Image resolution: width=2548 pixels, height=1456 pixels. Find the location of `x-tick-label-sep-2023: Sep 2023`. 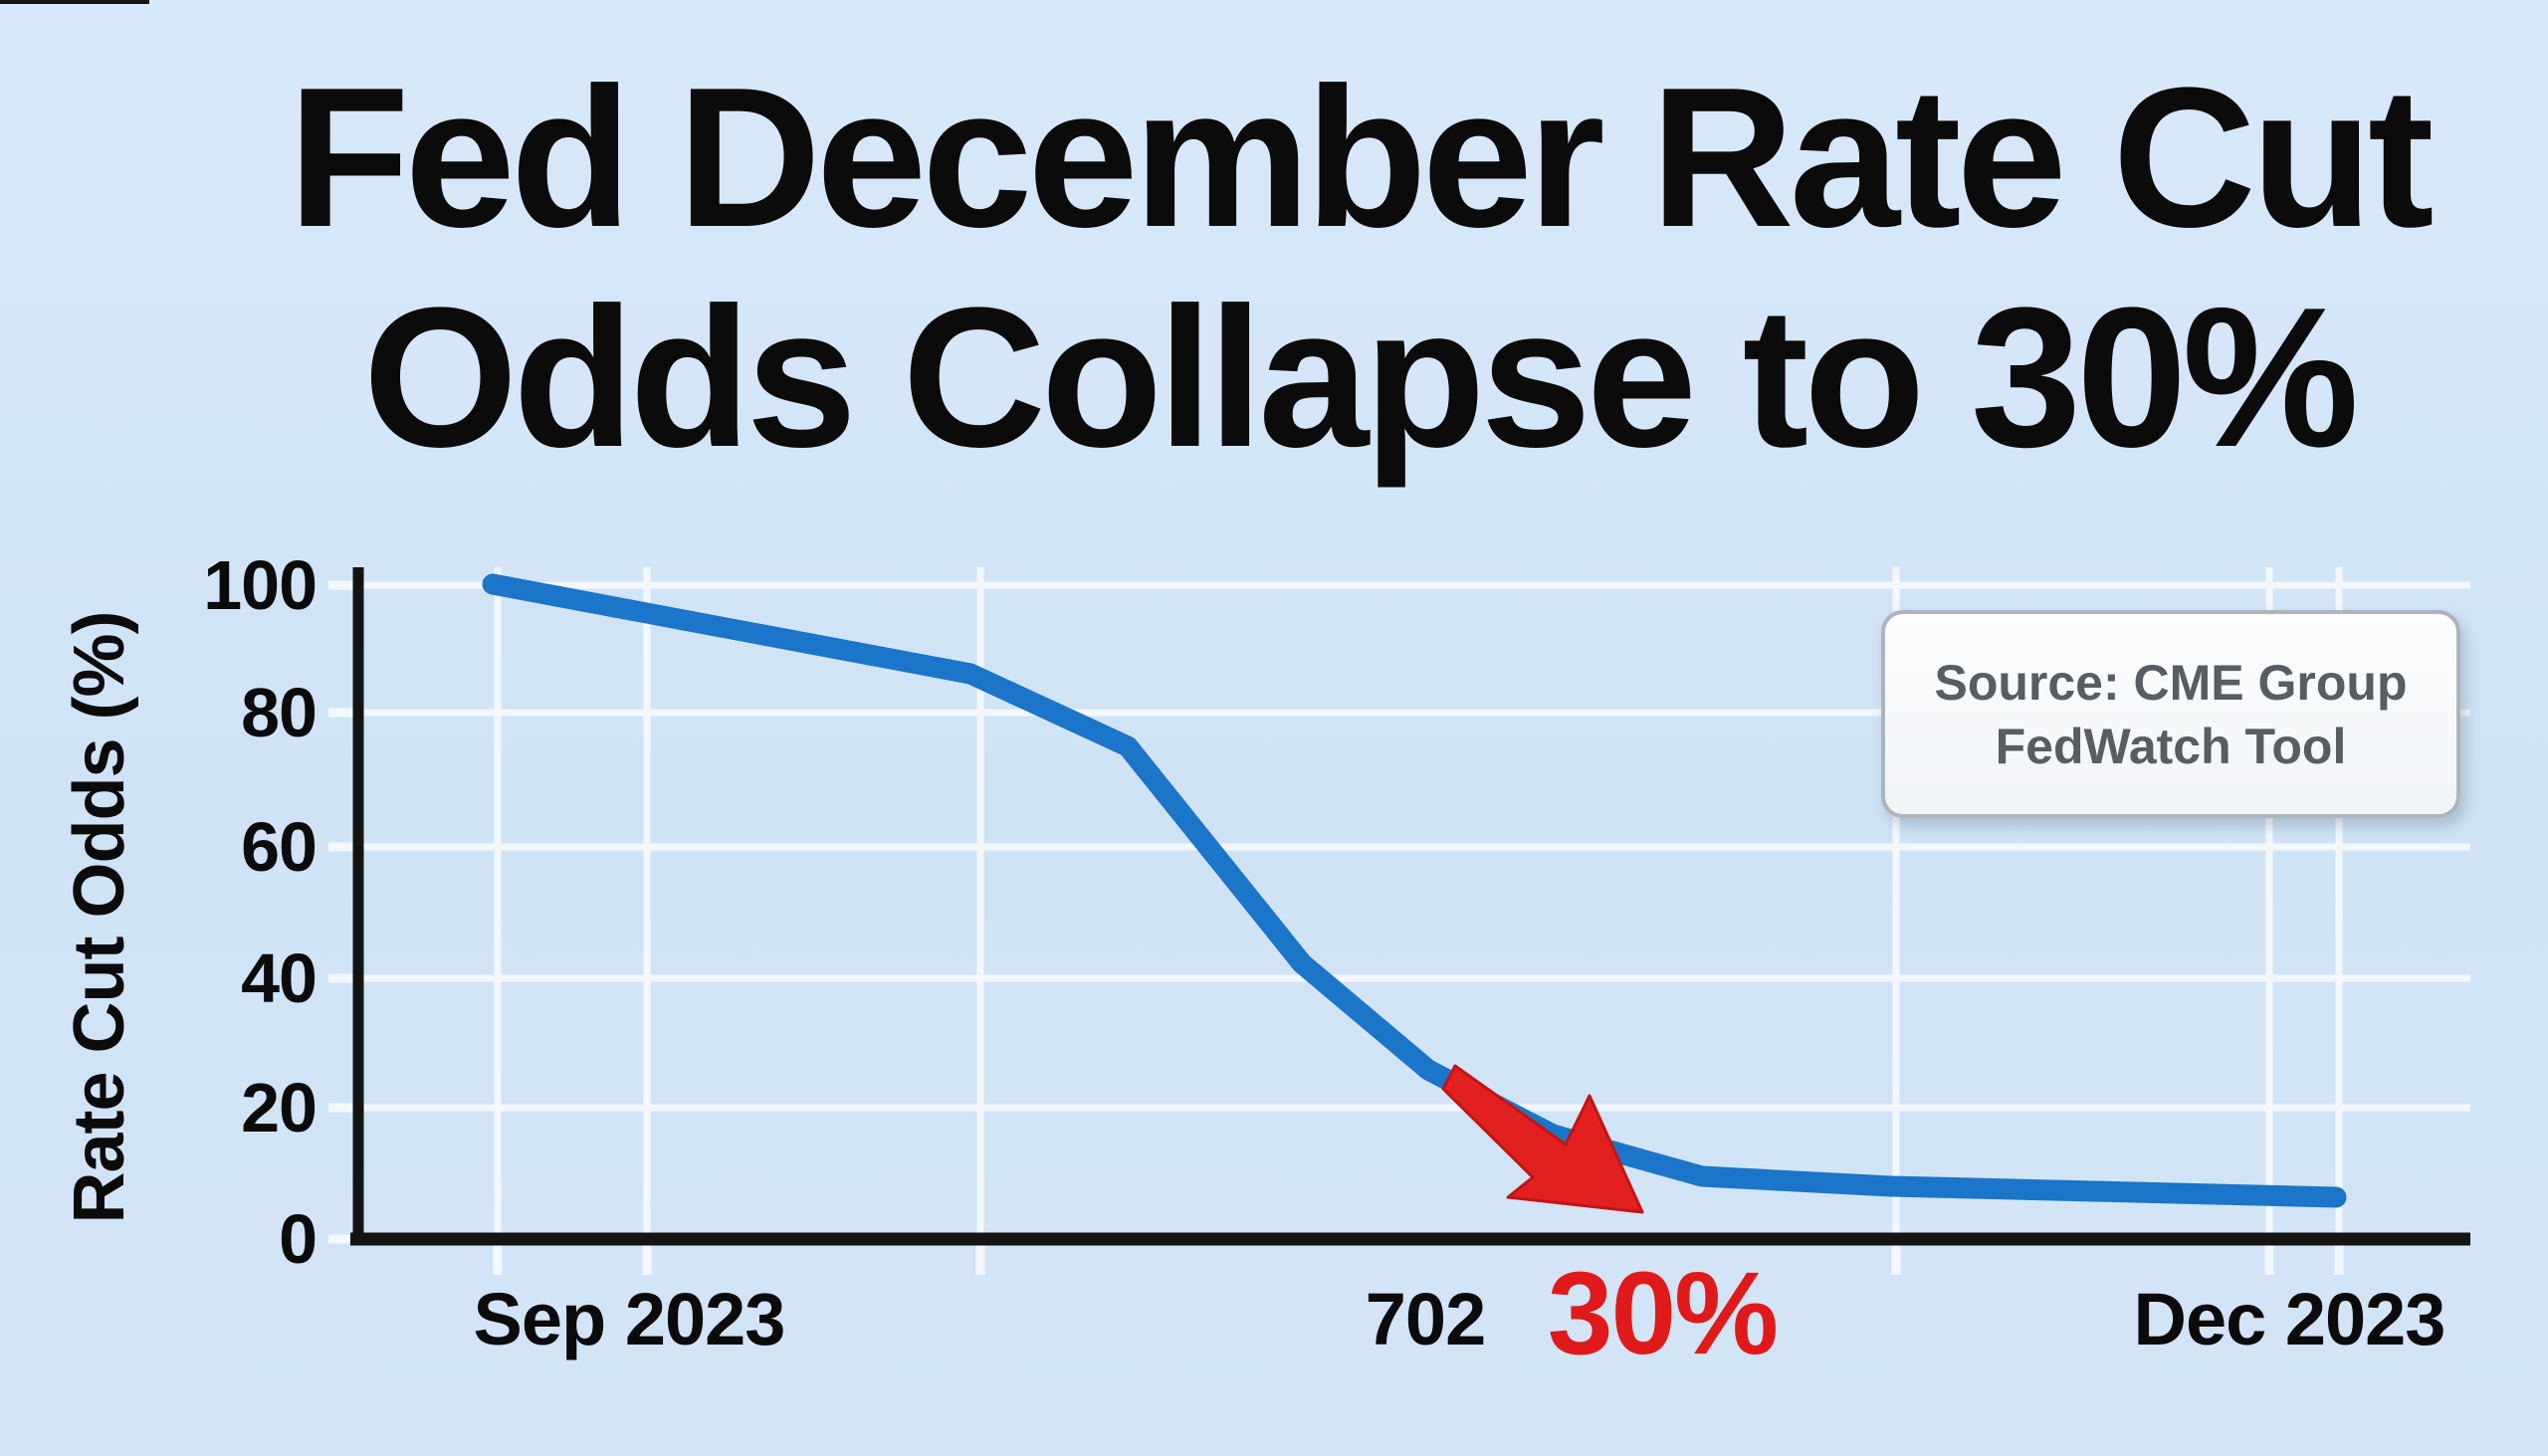

x-tick-label-sep-2023: Sep 2023 is located at coordinates (629, 1319).